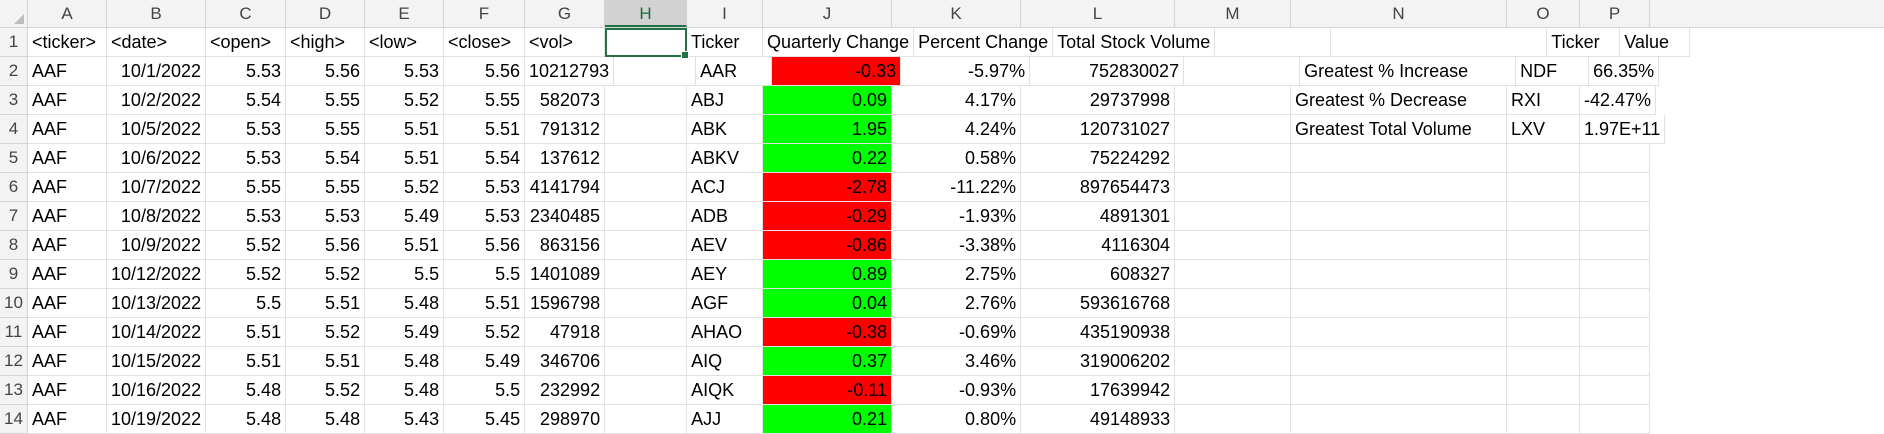  I want to click on cell-i3: ABJ, so click(725, 100).